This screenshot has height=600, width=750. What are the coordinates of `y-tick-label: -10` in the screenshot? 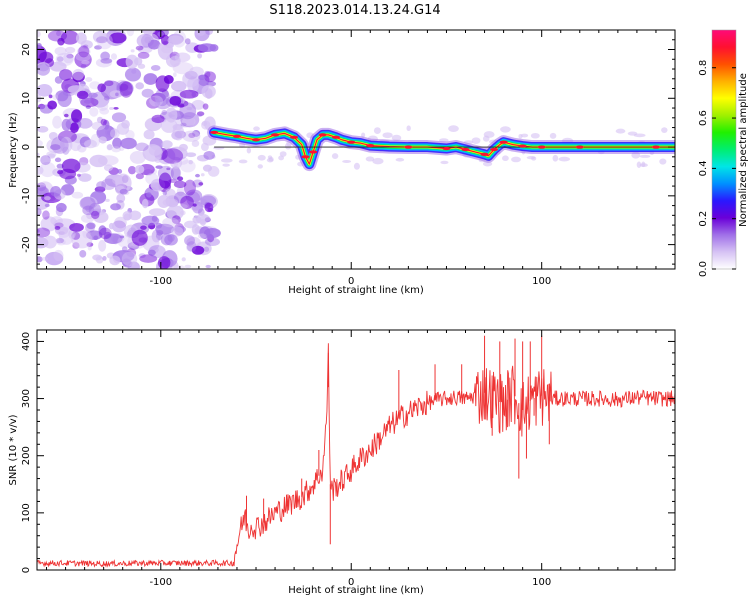 It's located at (26, 196).